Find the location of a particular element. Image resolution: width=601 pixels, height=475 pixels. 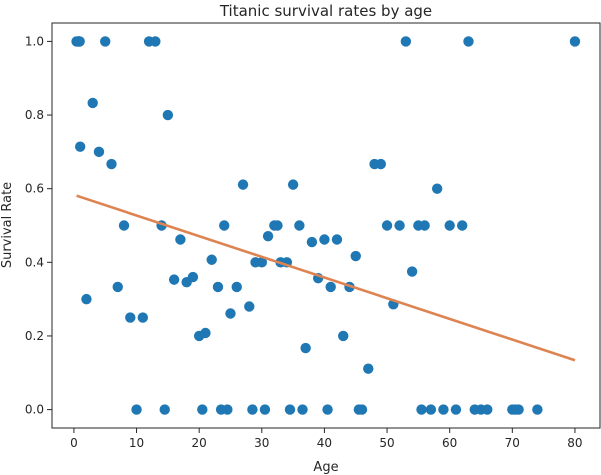

x-tick-label: 20 is located at coordinates (199, 443).